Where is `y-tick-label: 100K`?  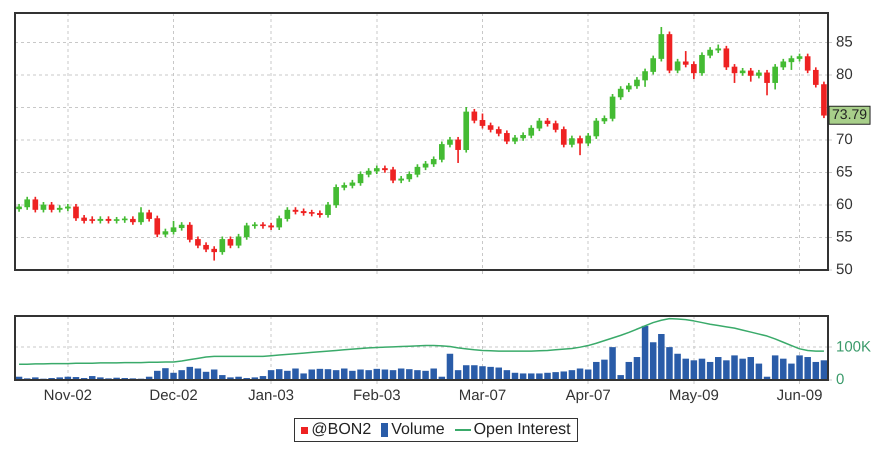
y-tick-label: 100K is located at coordinates (854, 347).